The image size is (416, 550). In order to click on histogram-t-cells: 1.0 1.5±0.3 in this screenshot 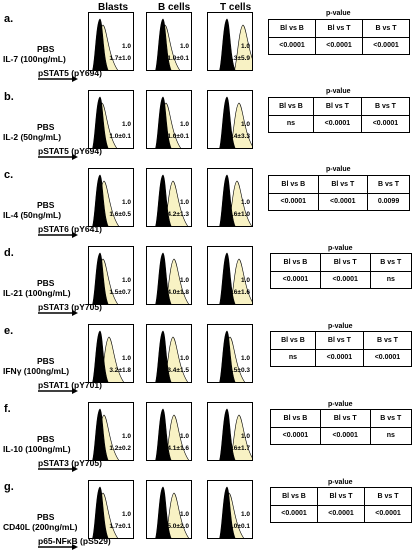, I will do `click(230, 353)`.